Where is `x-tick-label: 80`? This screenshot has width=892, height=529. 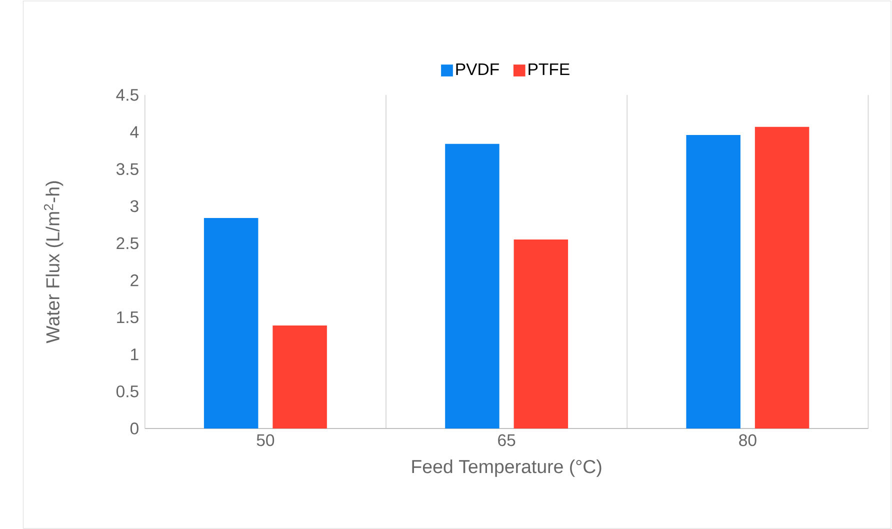 x-tick-label: 80 is located at coordinates (747, 440).